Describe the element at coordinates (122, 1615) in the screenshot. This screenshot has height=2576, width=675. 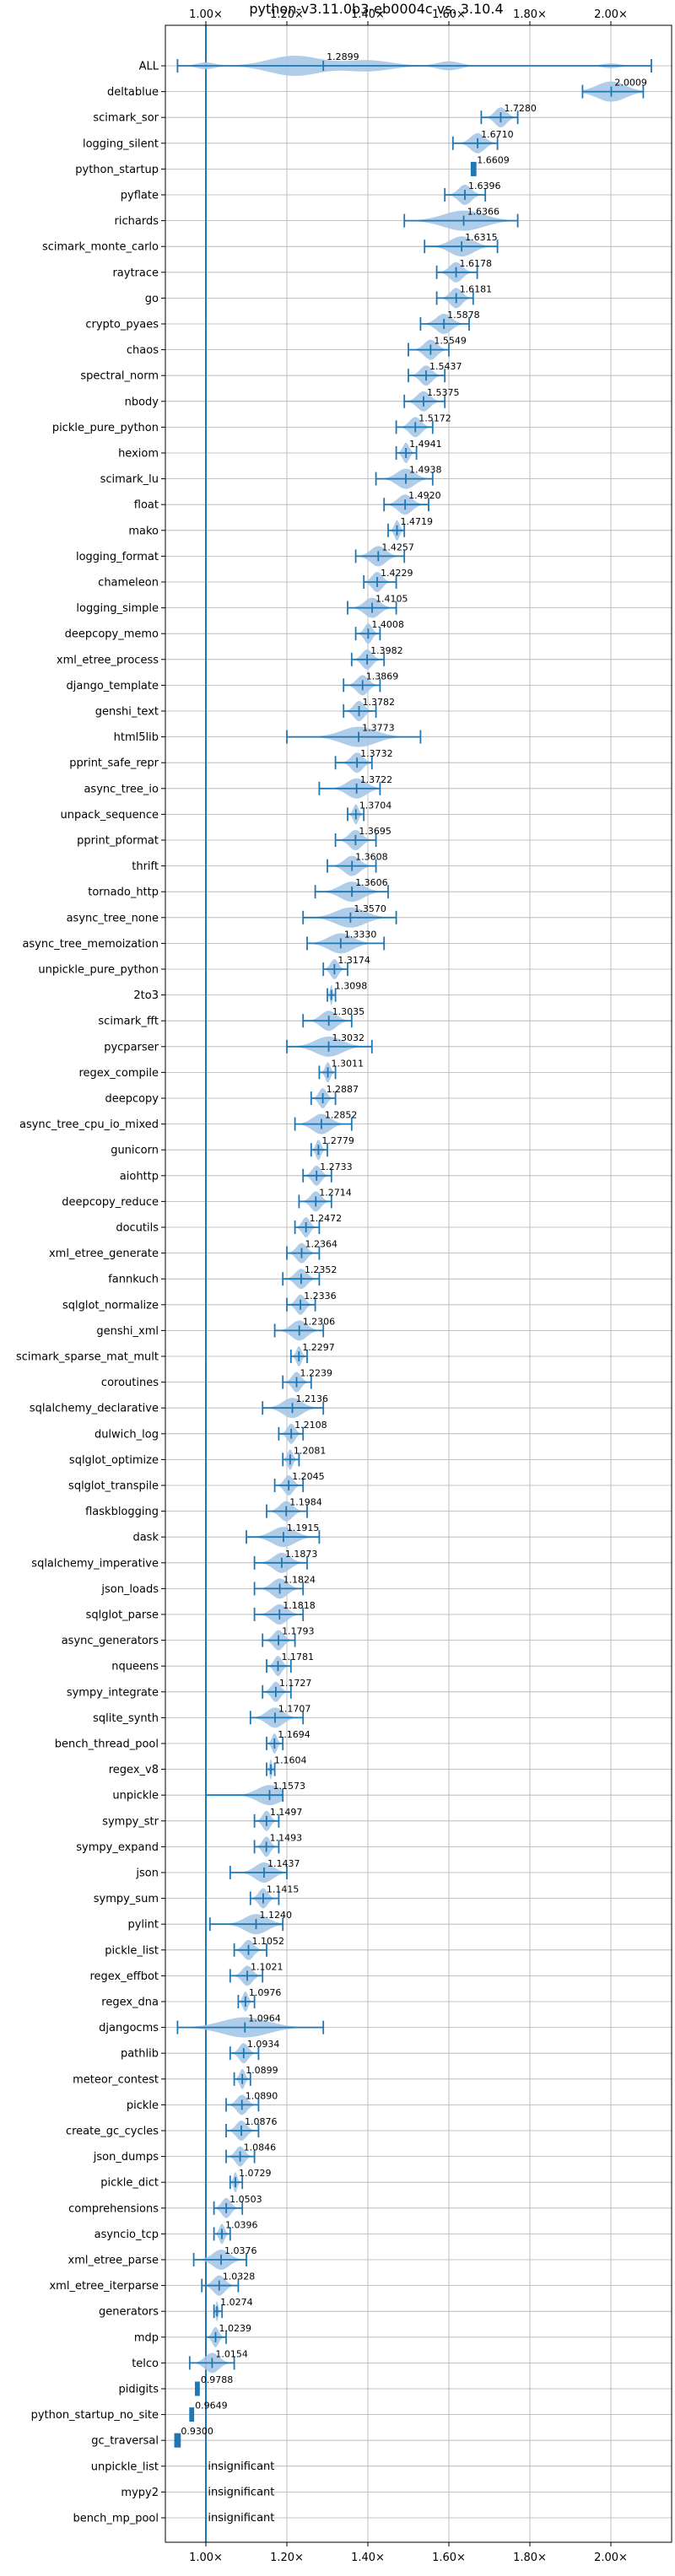
I see `y-tick-label: sqlglot_parse` at that location.